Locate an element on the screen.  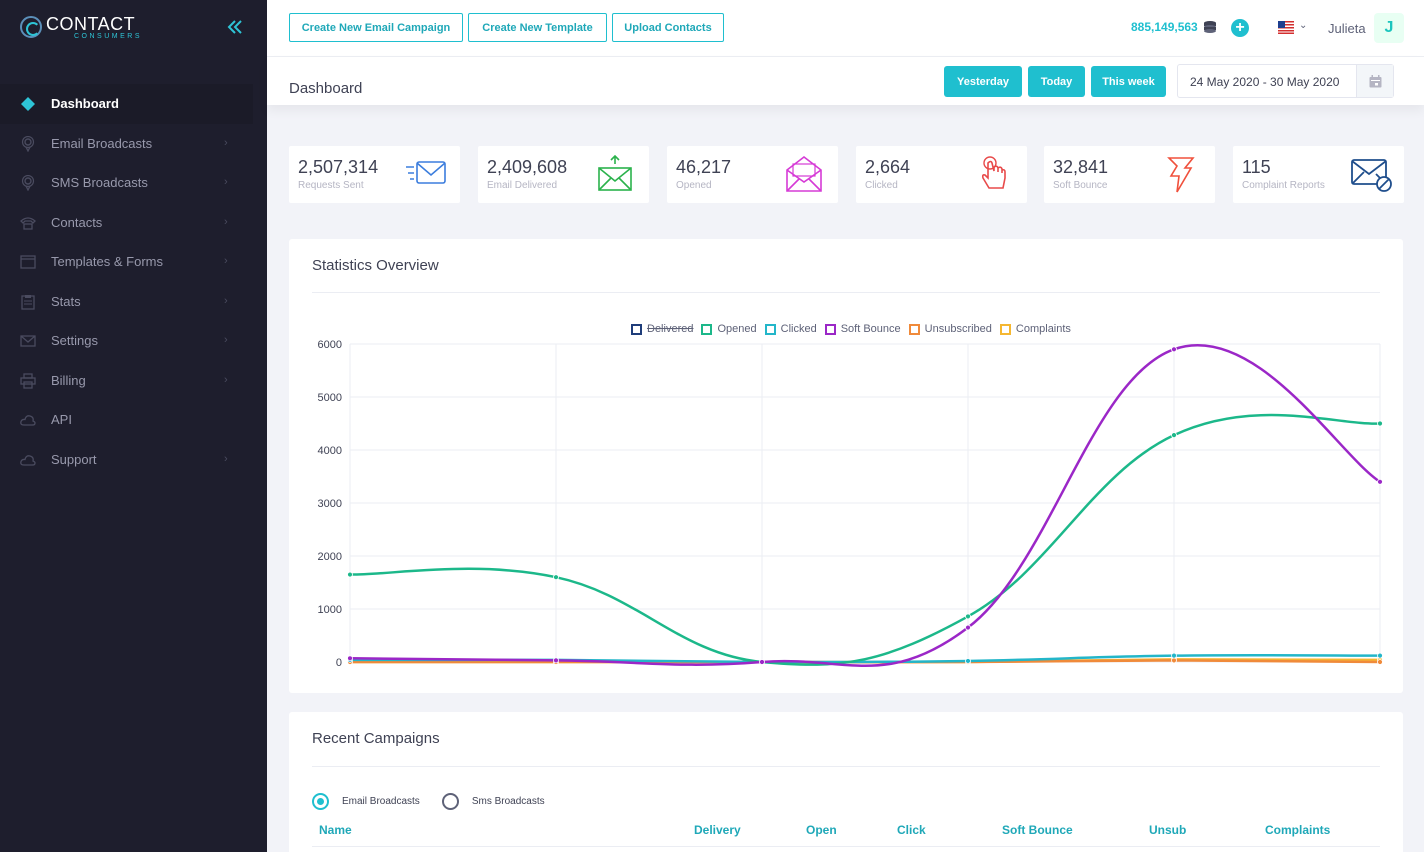
sidebar-item-api: API is located at coordinates (133, 420).